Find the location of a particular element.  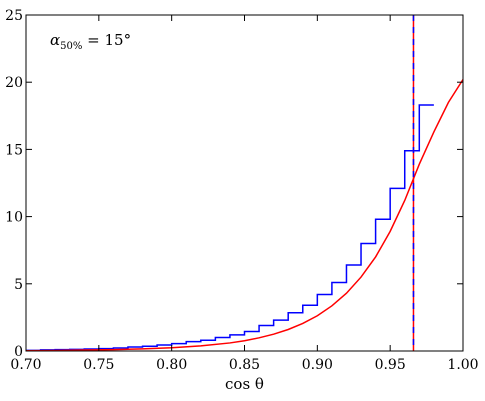

y-tick-label-3: 15 is located at coordinates (14, 150).